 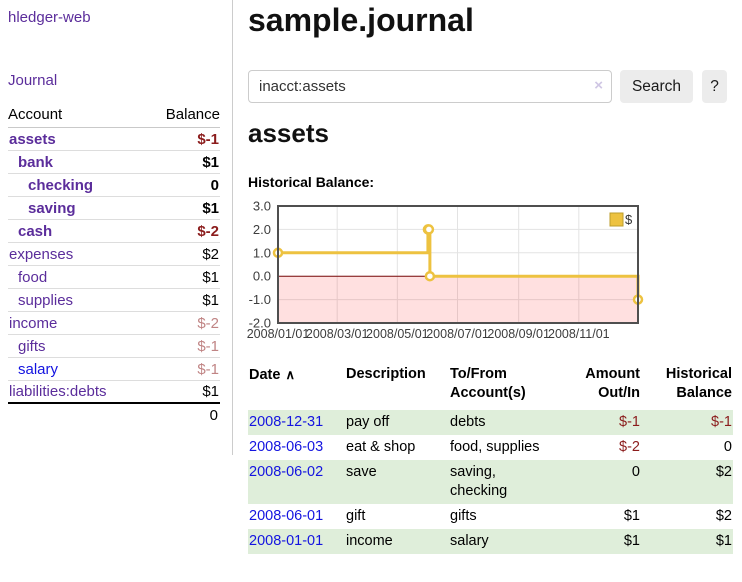 I want to click on account-balance: $2, so click(x=210, y=254).